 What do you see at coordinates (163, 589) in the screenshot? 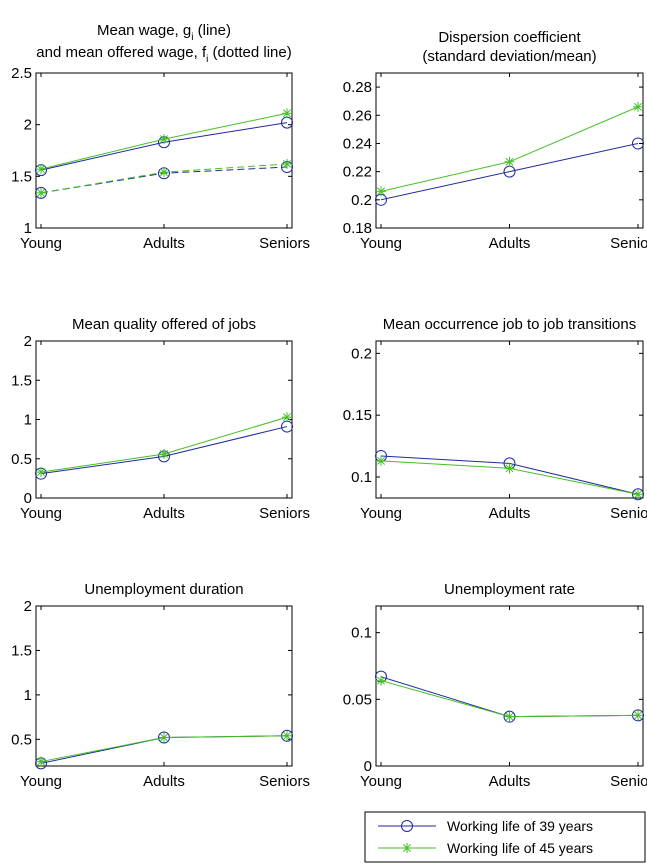
I see `chart-title: Unemployment duration` at bounding box center [163, 589].